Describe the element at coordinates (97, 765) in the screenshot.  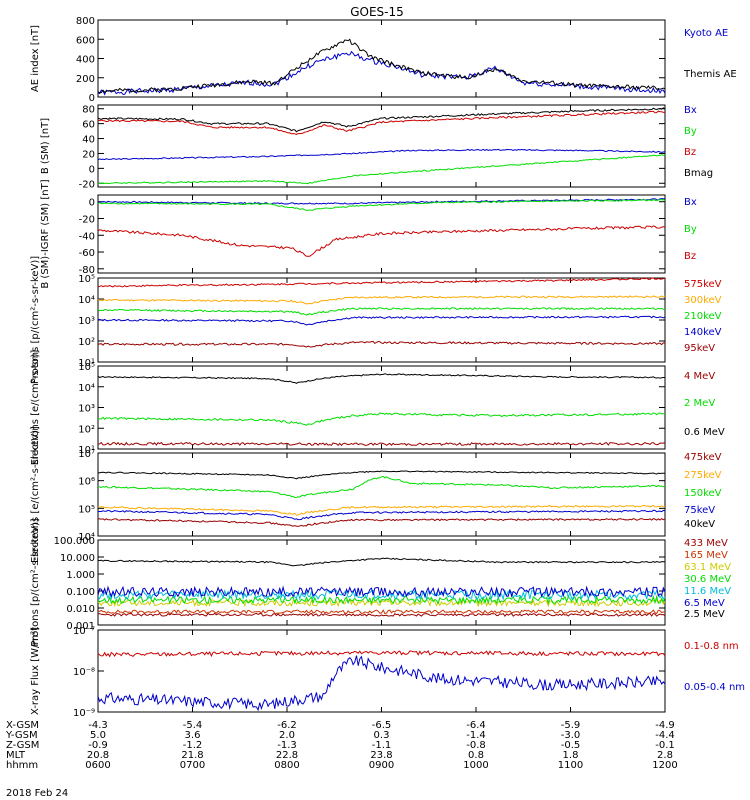
I see `footer-value: 0600` at that location.